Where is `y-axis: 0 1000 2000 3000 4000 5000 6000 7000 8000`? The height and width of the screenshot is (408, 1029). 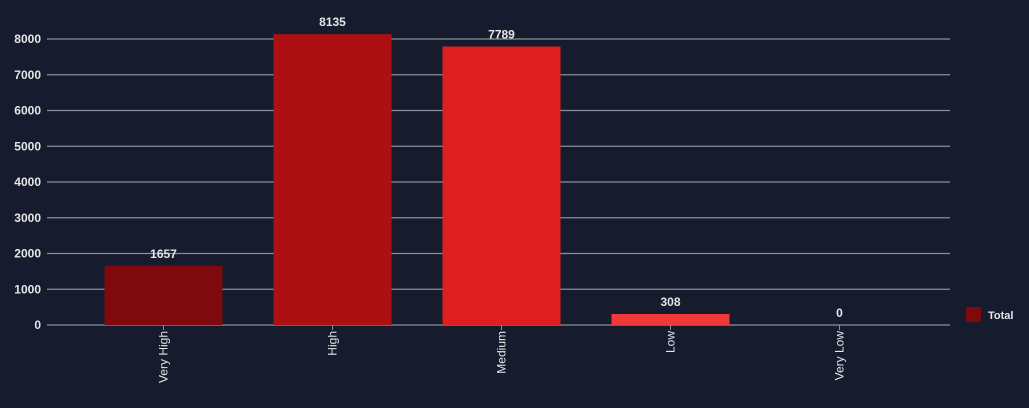 y-axis: 0 1000 2000 3000 4000 5000 6000 7000 8000 is located at coordinates (27, 182).